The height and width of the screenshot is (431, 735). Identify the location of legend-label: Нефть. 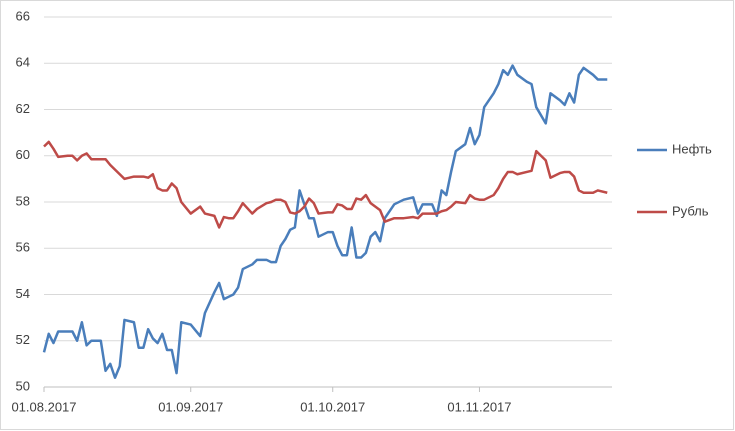
(692, 148).